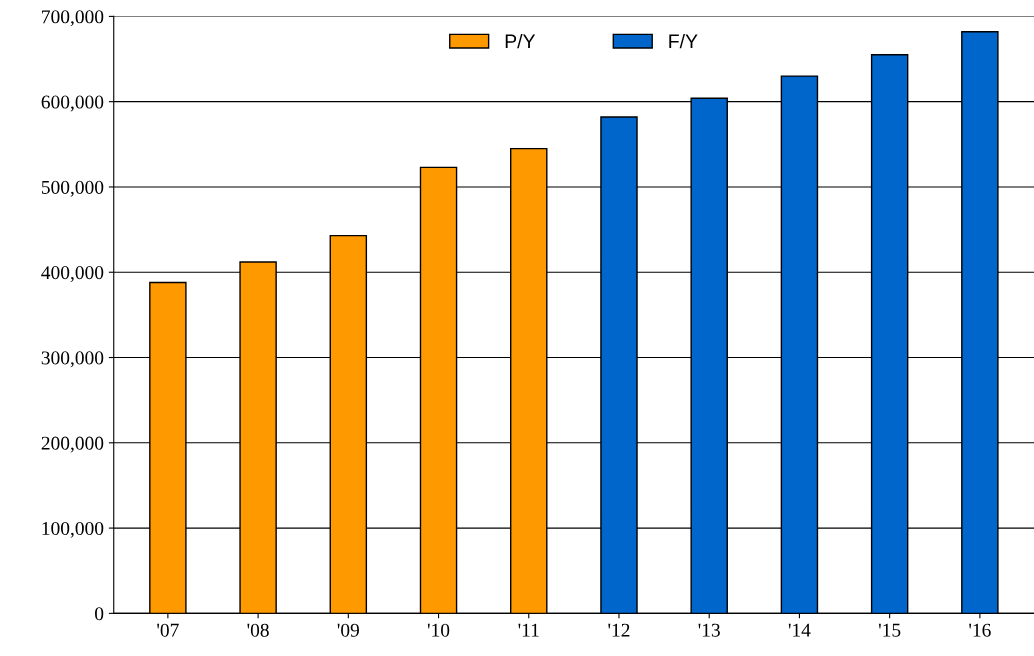  Describe the element at coordinates (438, 630) in the screenshot. I see `x-tick-label: '10` at that location.